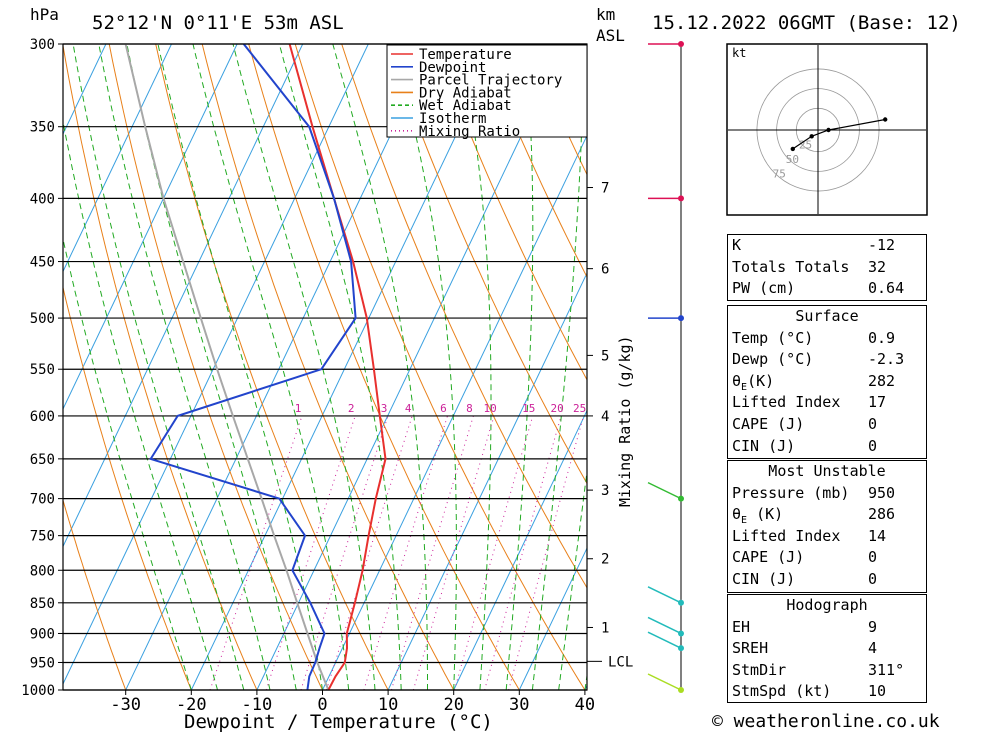 This screenshot has width=1000, height=733. What do you see at coordinates (408, 408) in the screenshot?
I see `mixing-ratio-label: 4` at bounding box center [408, 408].